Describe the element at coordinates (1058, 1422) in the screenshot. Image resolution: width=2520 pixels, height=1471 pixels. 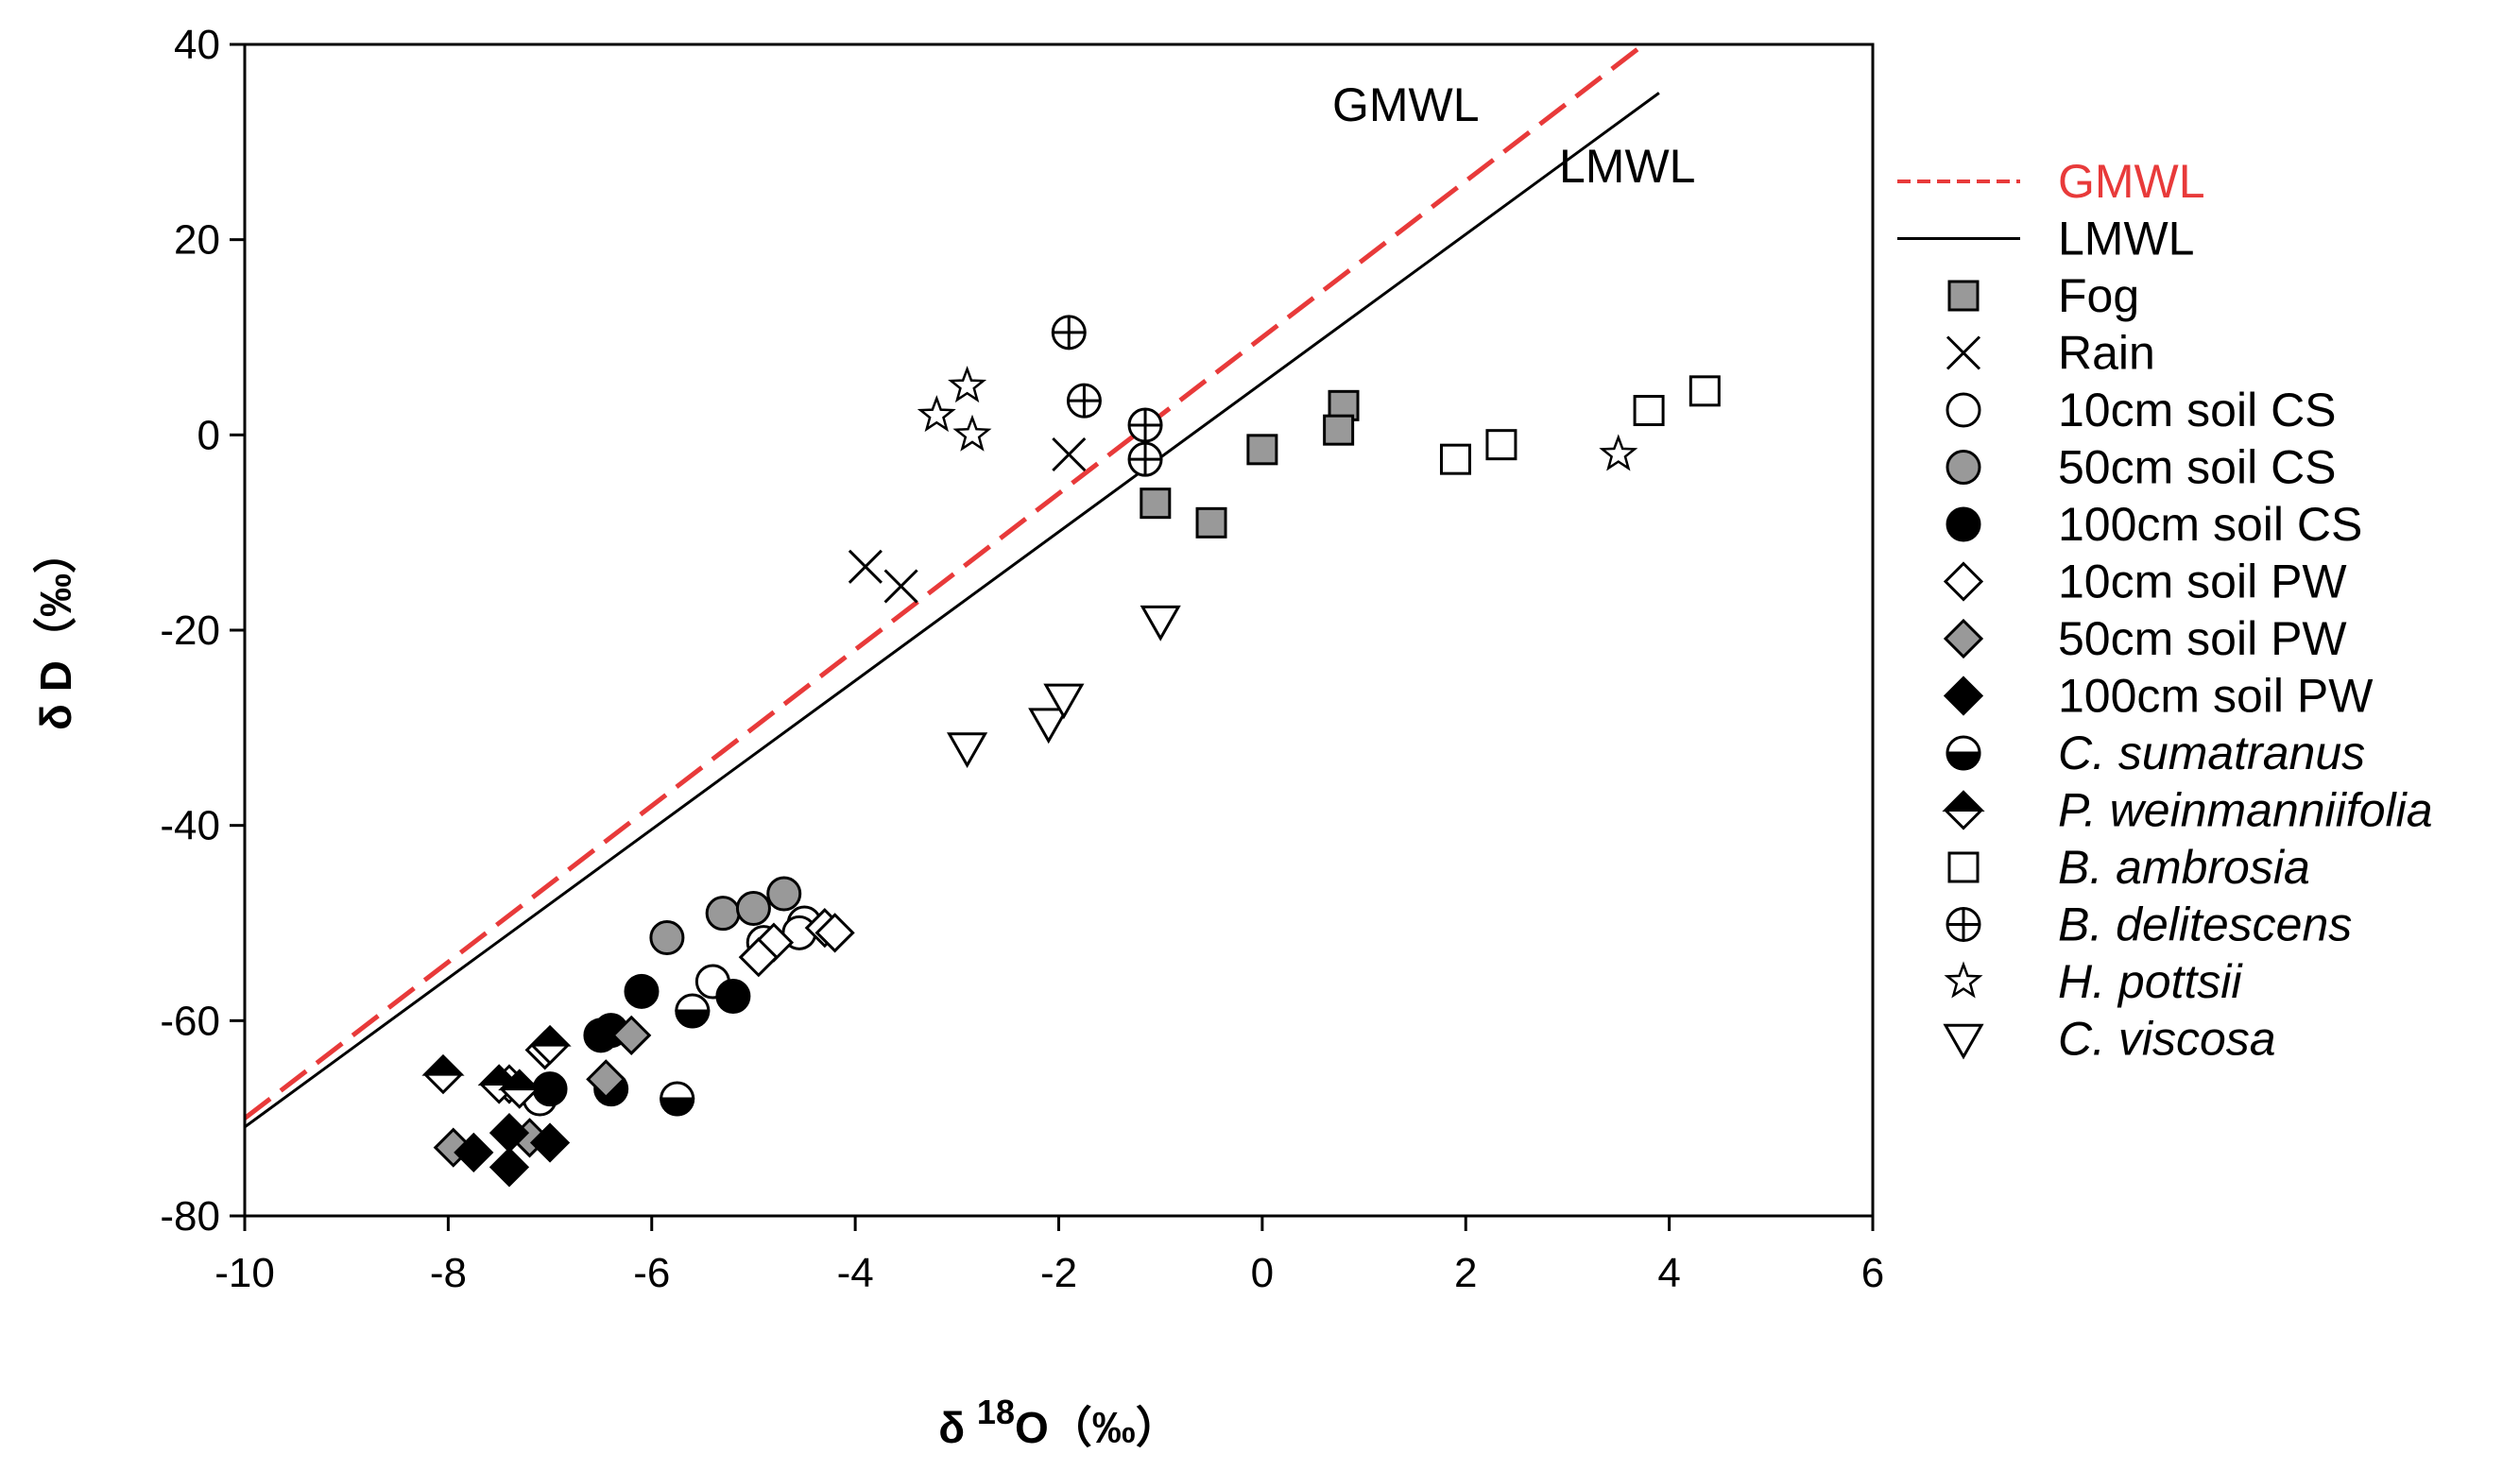
I see `x-axis-title: δ 18O（‰）` at that location.